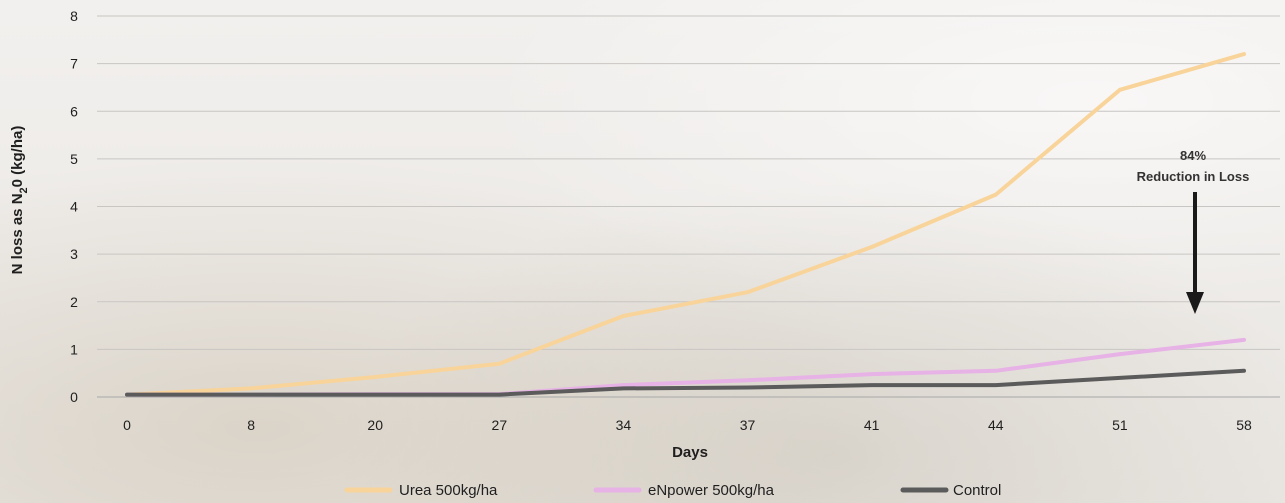 The height and width of the screenshot is (503, 1285). What do you see at coordinates (977, 490) in the screenshot?
I see `legend-label-2: Control` at bounding box center [977, 490].